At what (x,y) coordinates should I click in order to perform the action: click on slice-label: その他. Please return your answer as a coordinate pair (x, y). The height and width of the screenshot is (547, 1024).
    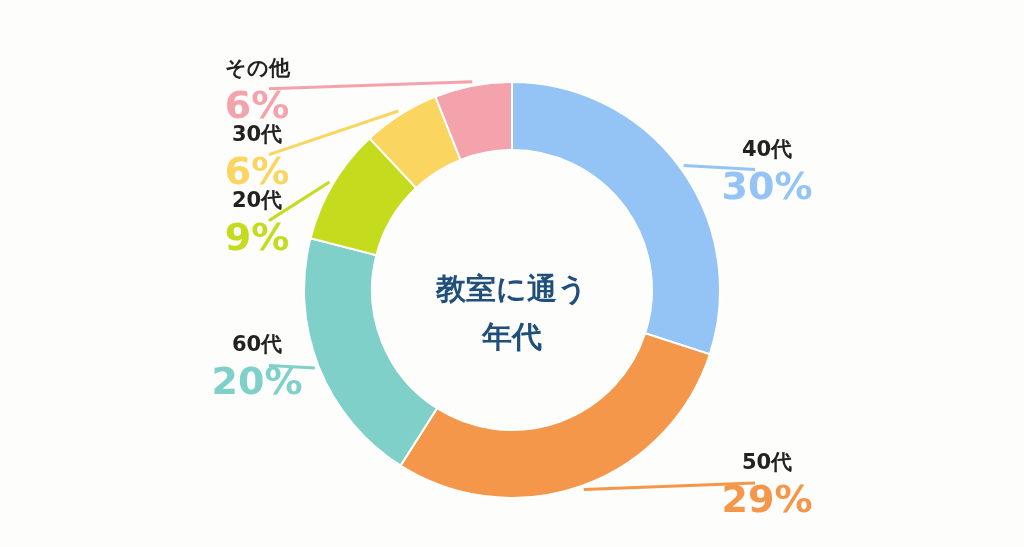
    Looking at the image, I should click on (257, 67).